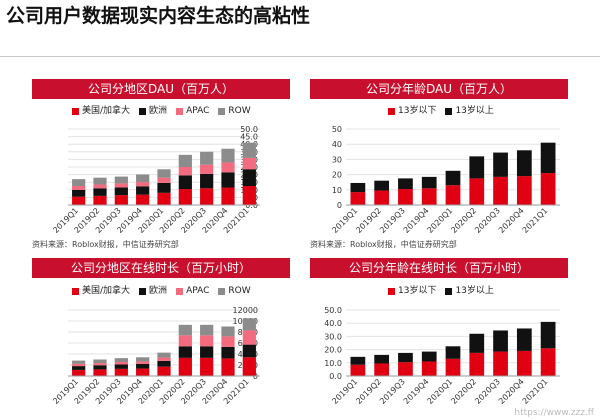 The image size is (600, 420). What do you see at coordinates (153, 111) in the screenshot?
I see `legend-item: 欧洲` at bounding box center [153, 111].